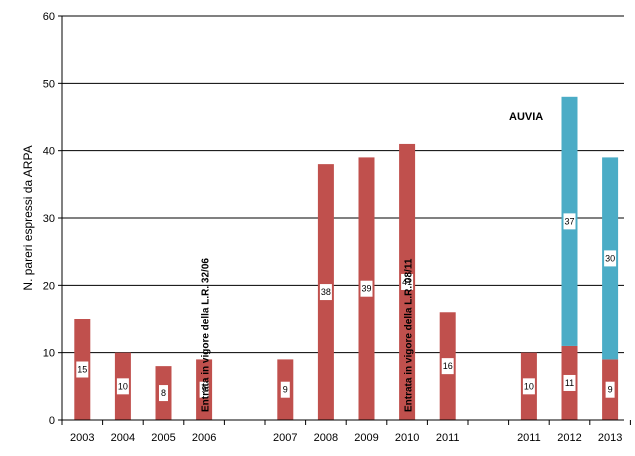  I want to click on y-axis-ticks: 0 10 20 30 40 50 60, so click(52, 219).